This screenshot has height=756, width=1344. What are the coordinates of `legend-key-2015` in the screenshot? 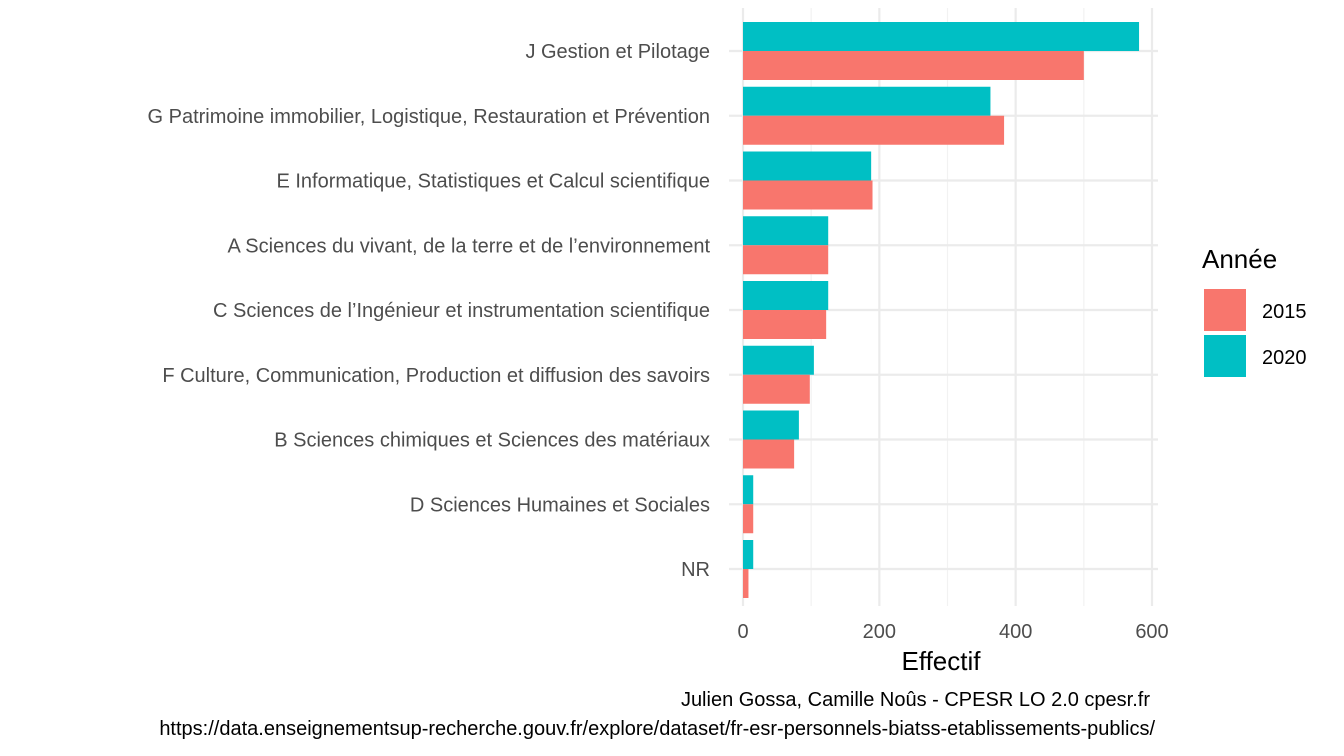 It's located at (1225, 310).